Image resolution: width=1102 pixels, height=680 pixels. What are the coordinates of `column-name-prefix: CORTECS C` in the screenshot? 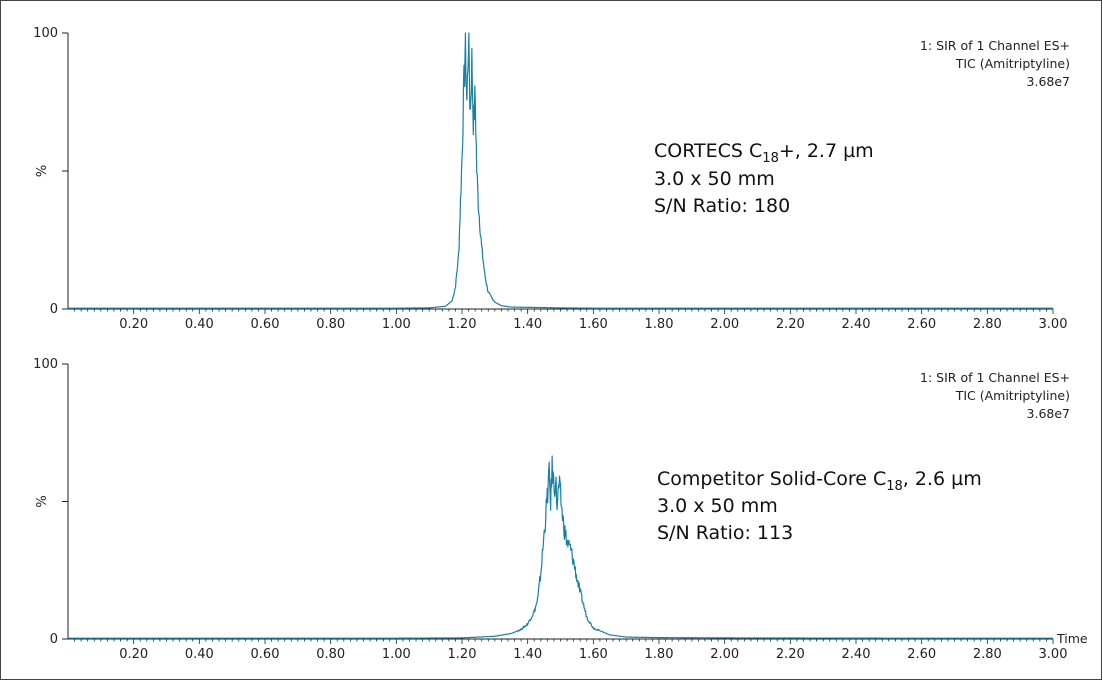 It's located at (708, 151).